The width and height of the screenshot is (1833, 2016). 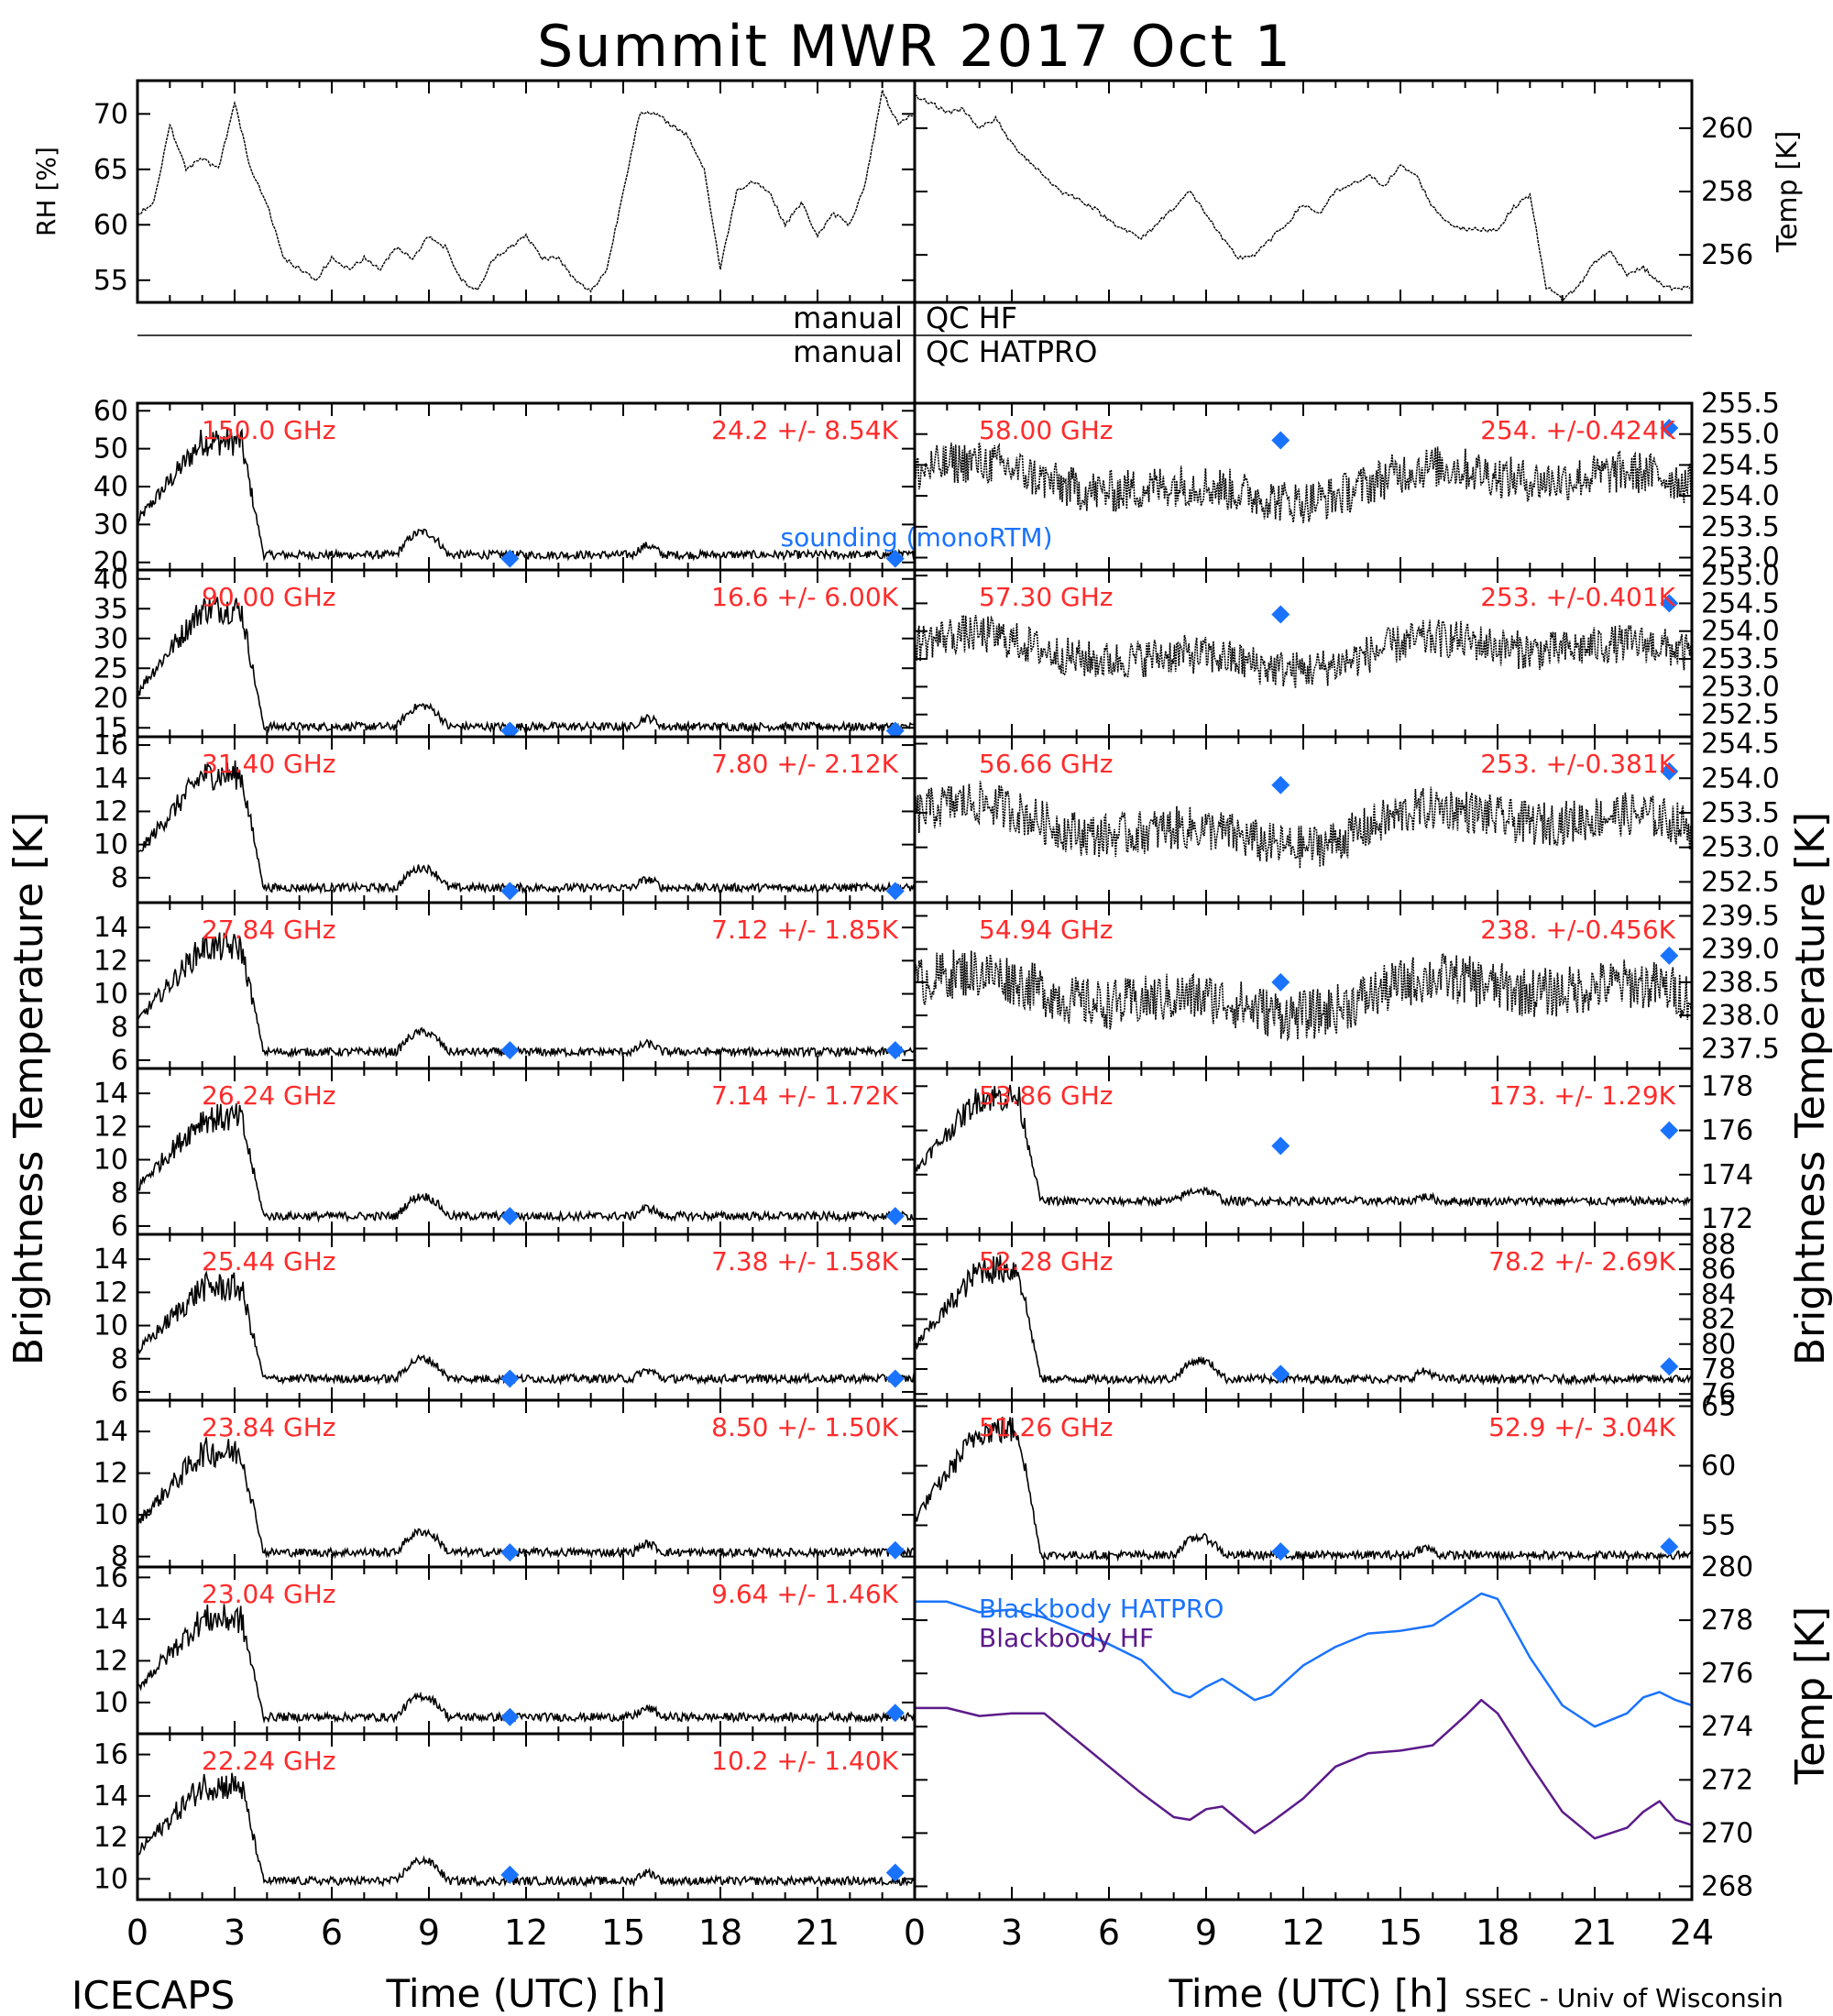 I want to click on panel-met-rh: 55 60 65 70 RH [%], so click(x=473, y=191).